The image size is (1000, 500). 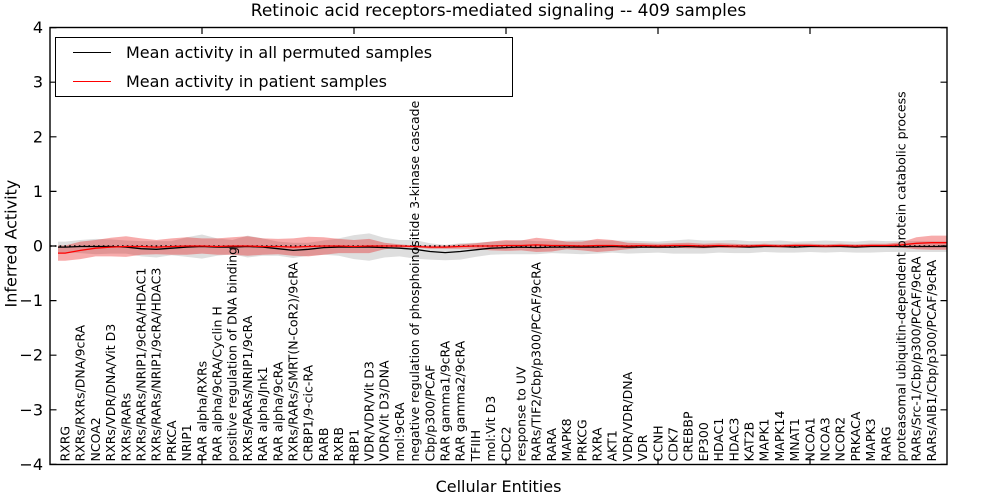 What do you see at coordinates (262, 413) in the screenshot?
I see `x-tick-label: RAR alpha/Jnk1` at bounding box center [262, 413].